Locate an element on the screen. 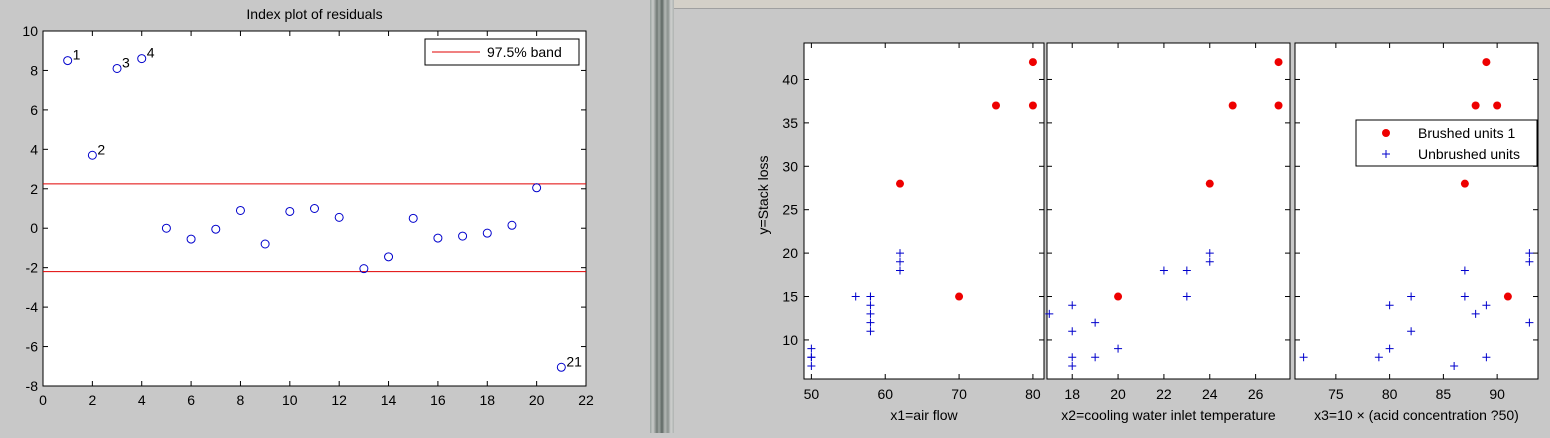  legend-band-label: 97.5% band is located at coordinates (524, 52).